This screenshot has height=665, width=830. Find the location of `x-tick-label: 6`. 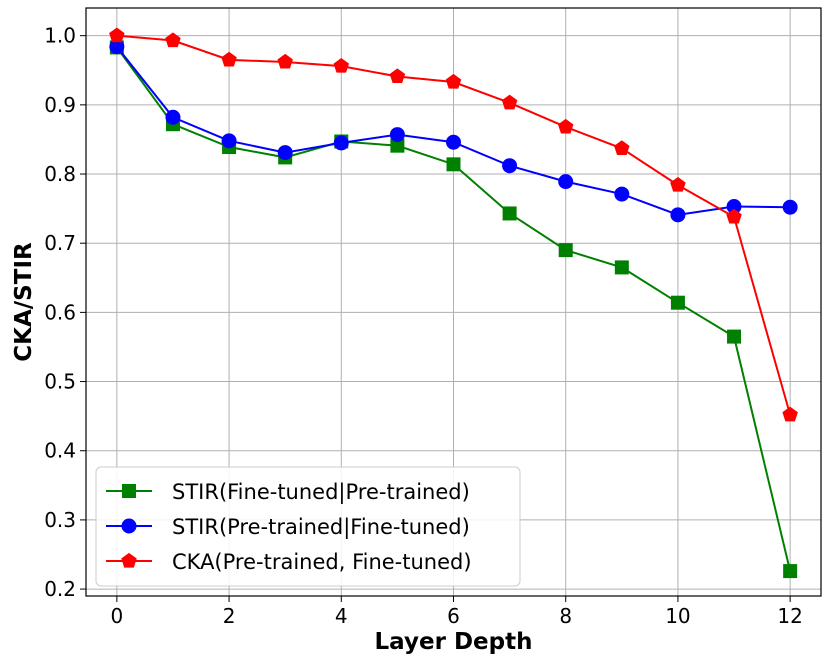

x-tick-label: 6 is located at coordinates (453, 616).